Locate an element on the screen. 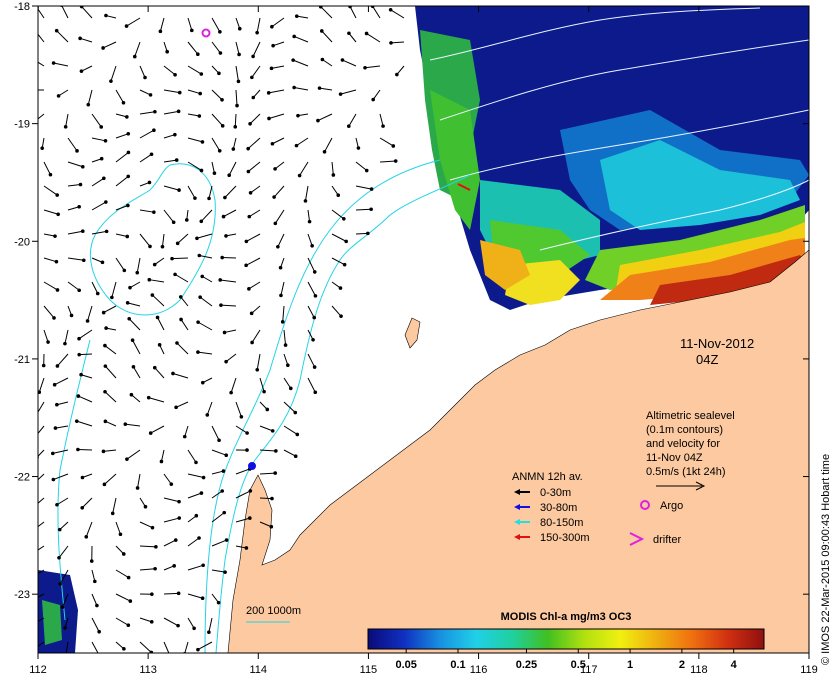 This screenshot has height=680, width=840. mooring-marker is located at coordinates (252, 466).